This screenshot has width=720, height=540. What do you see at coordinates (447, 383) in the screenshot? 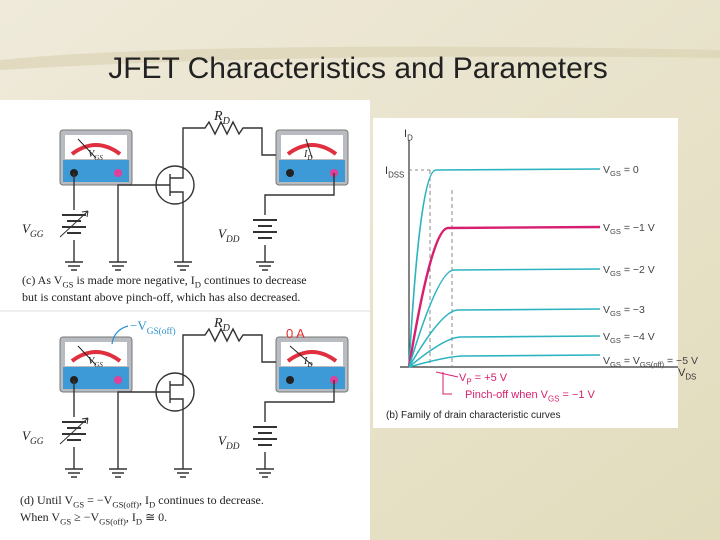
I see `pinch-arrow` at bounding box center [447, 383].